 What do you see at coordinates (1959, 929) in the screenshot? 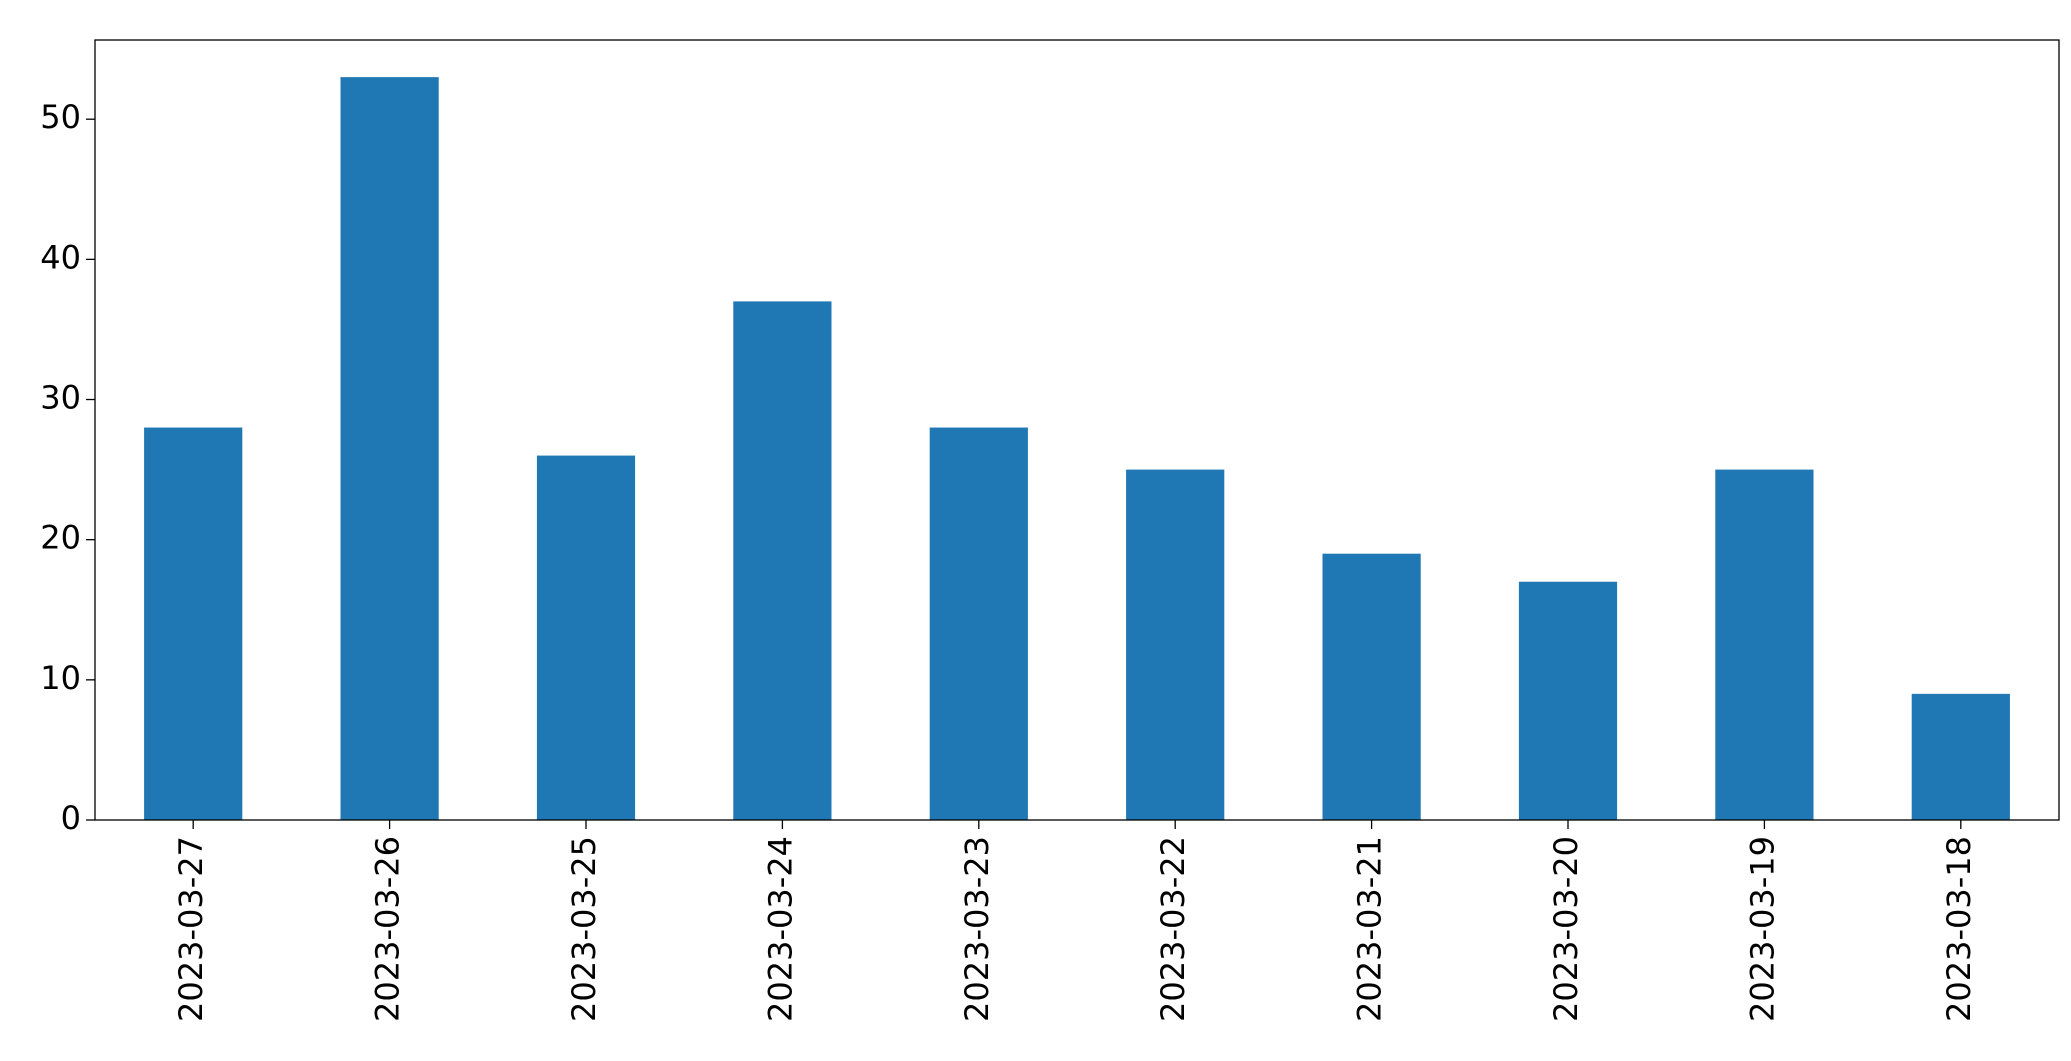
I see `x-tick-label: 2023-03-18` at bounding box center [1959, 929].